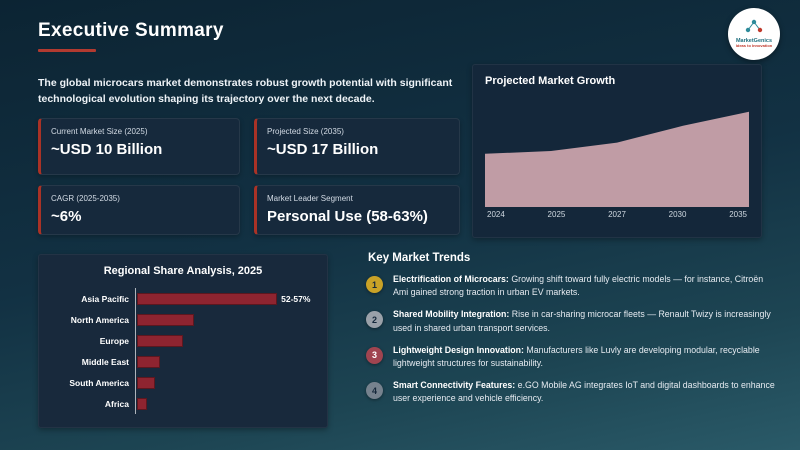 Image resolution: width=800 pixels, height=450 pixels. Describe the element at coordinates (374, 355) in the screenshot. I see `trend-number-badge: 3` at that location.